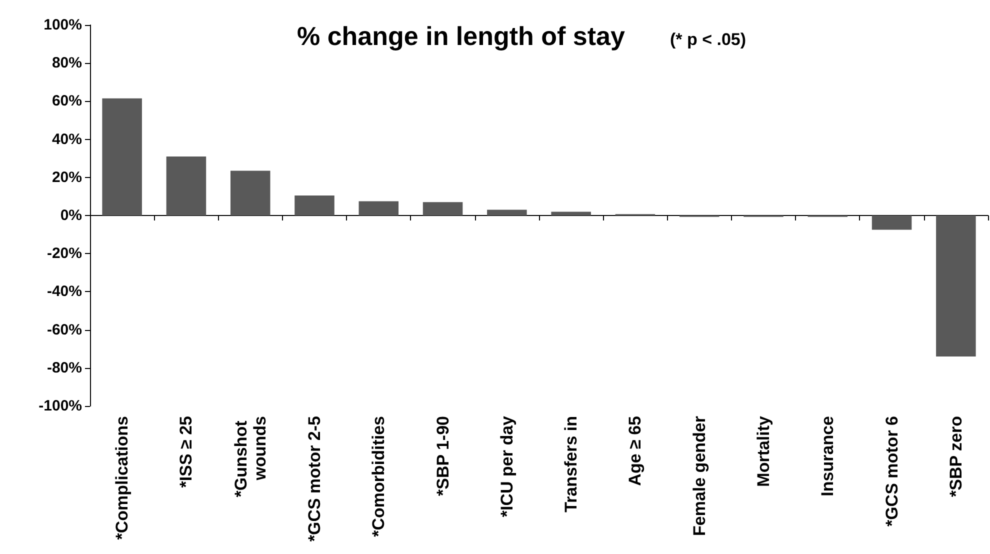  What do you see at coordinates (71, 215) in the screenshot?
I see `y-tick-label: 0%` at bounding box center [71, 215].